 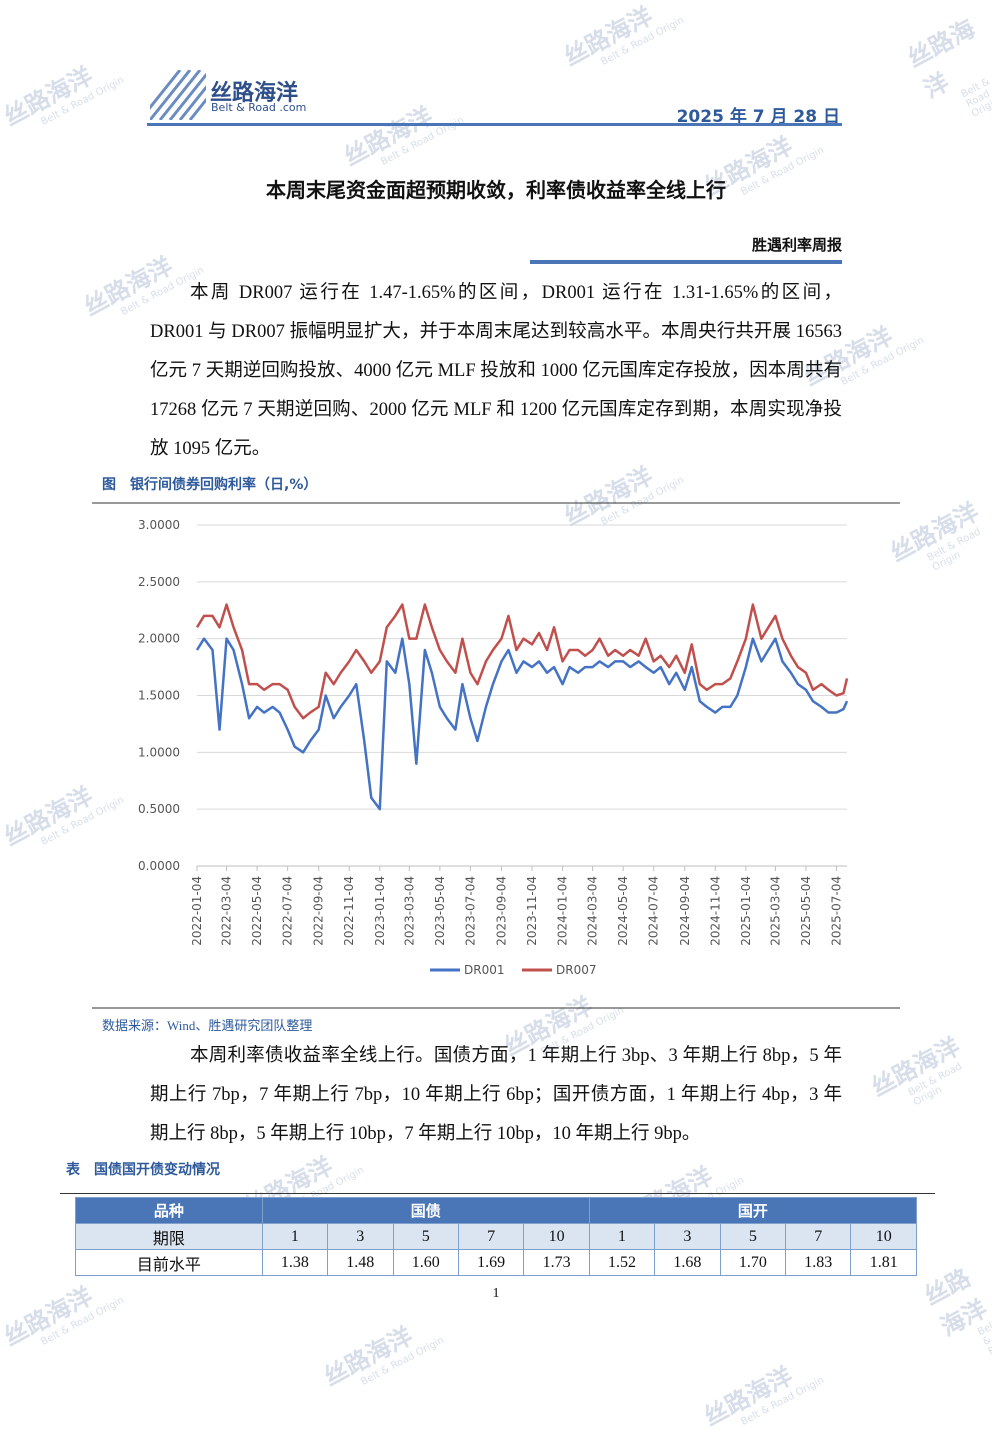 I want to click on x-tick-label: 2022-09-04, so click(x=319, y=911).